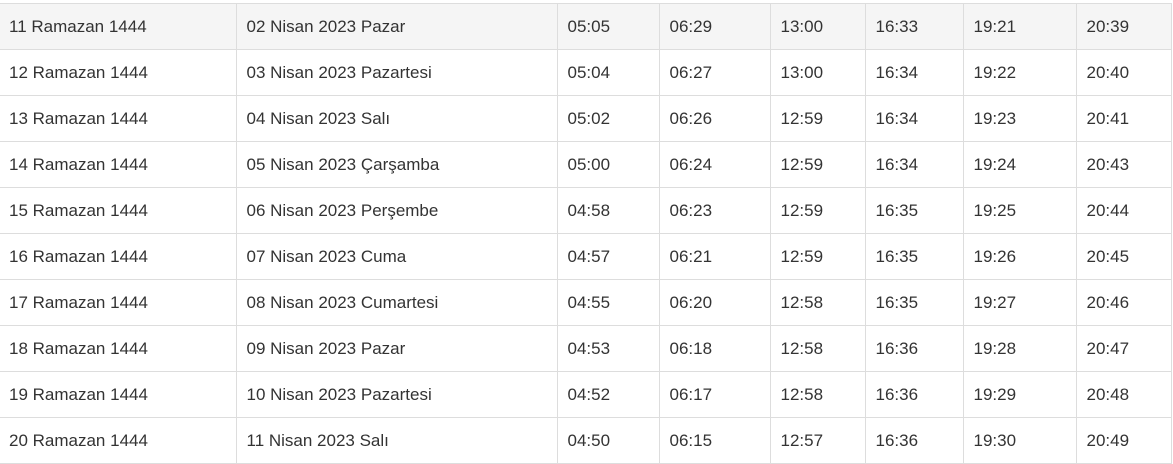 The image size is (1173, 464). Describe the element at coordinates (714, 348) in the screenshot. I see `sunrise-time-cell: 06:18` at that location.